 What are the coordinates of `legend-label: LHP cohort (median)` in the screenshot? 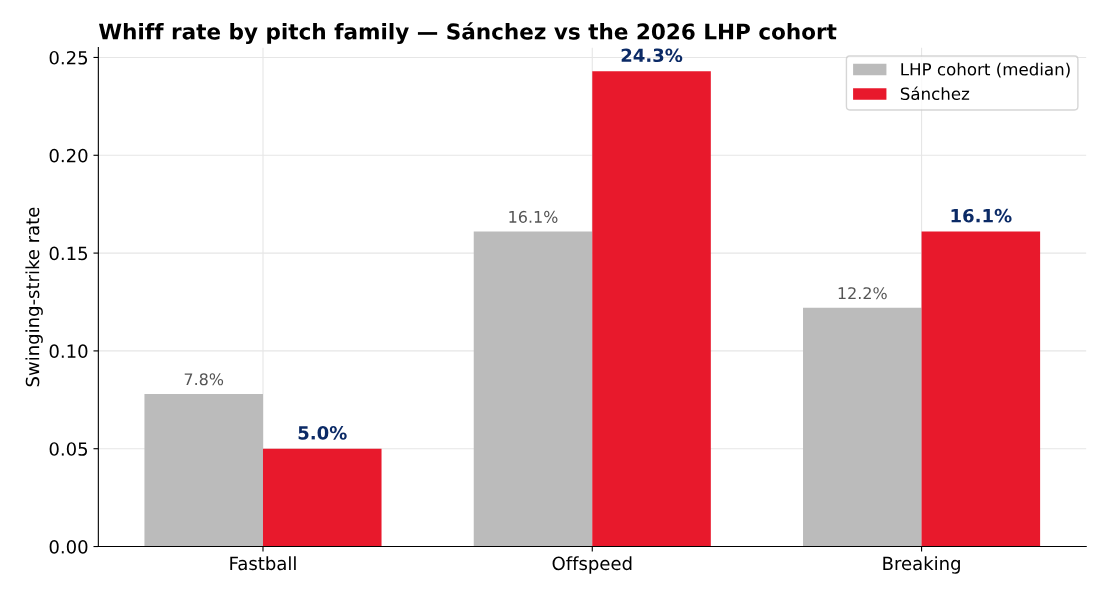 It's located at (985, 70).